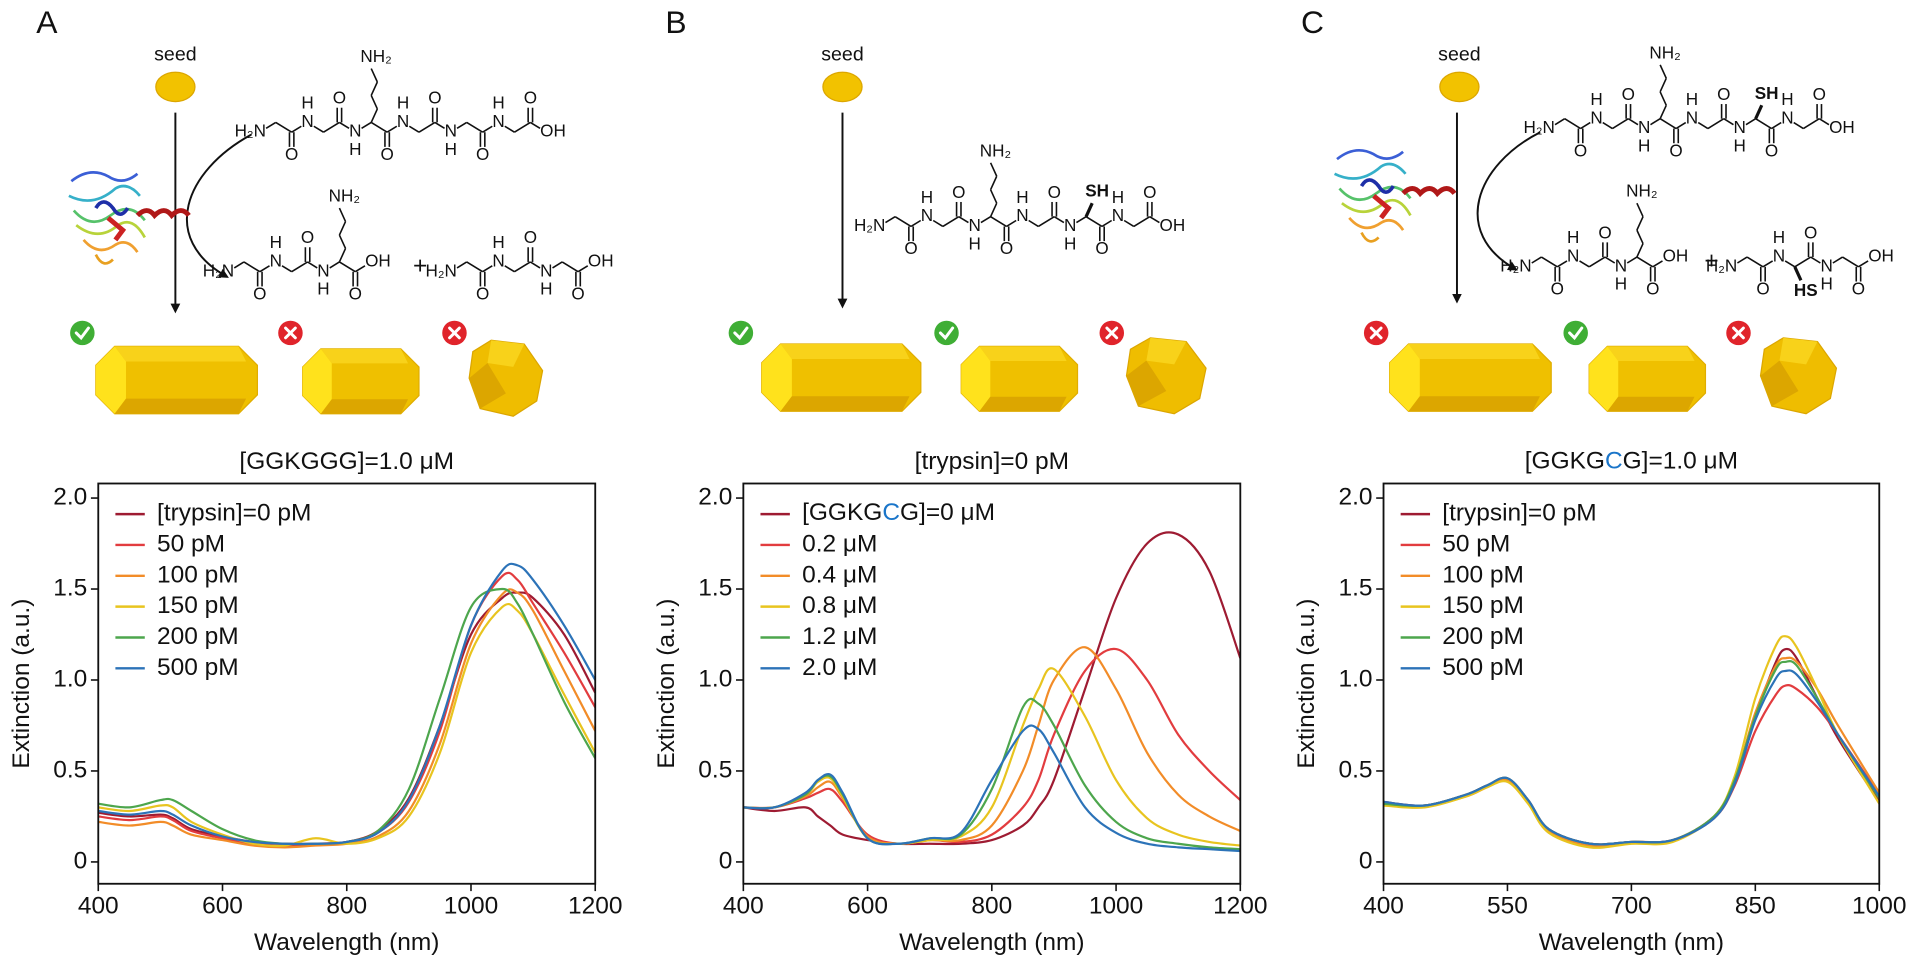  I want to click on legend-label: 0.2 μM, so click(839, 543).